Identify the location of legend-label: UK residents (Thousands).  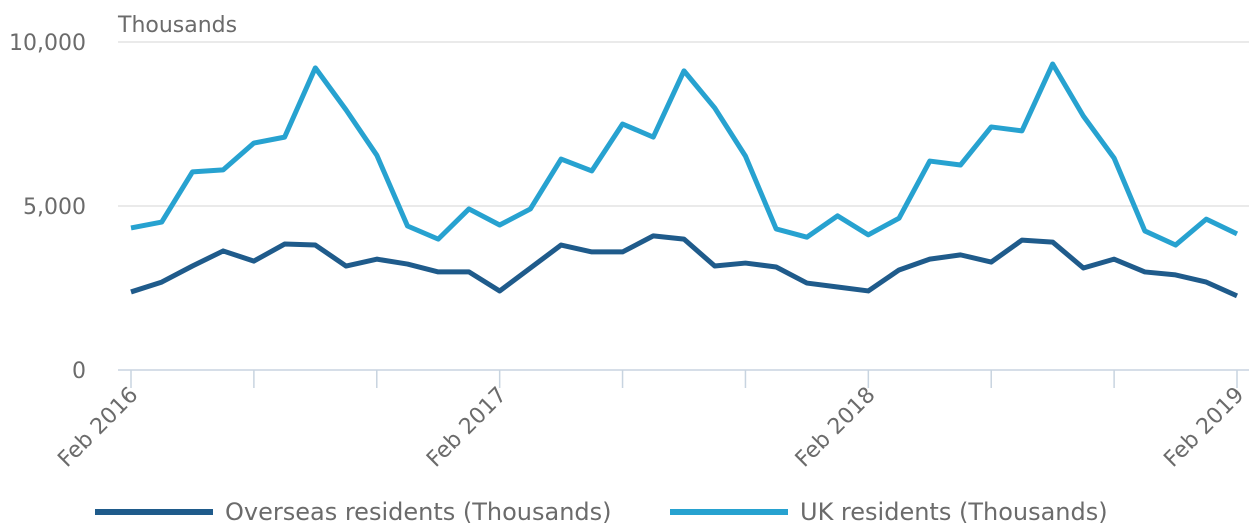
(954, 512).